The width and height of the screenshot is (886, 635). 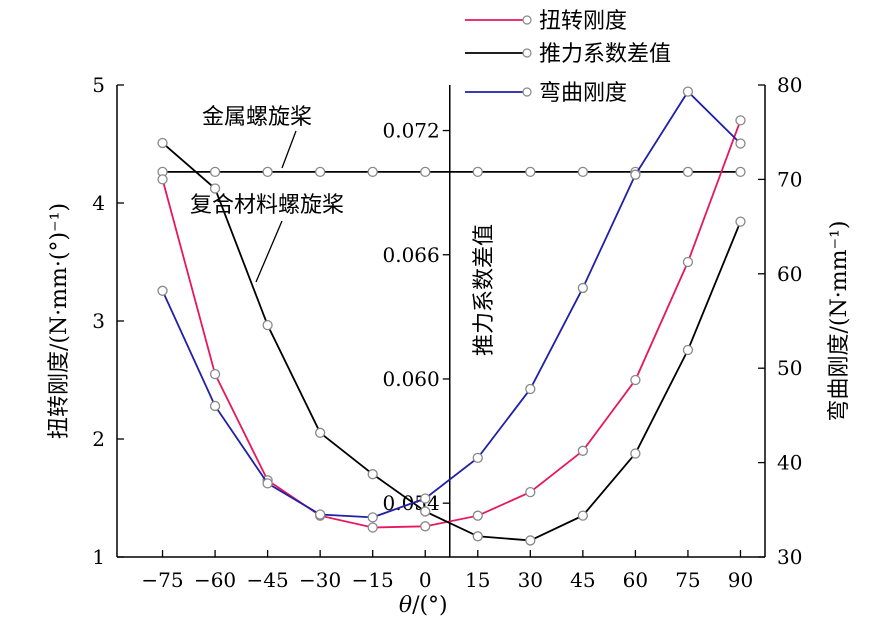 I want to click on annotation-metal-leader, so click(x=289, y=149).